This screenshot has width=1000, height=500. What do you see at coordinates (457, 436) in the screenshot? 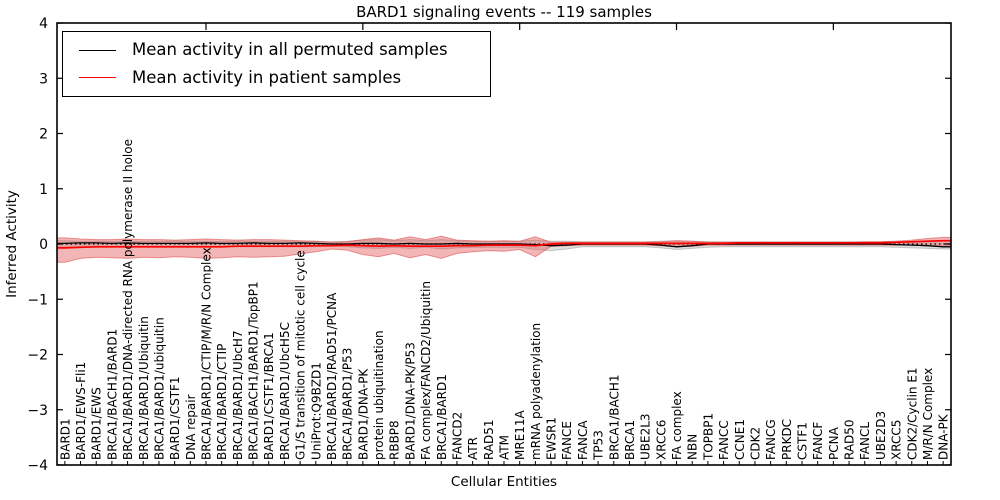
I see `x-tick-label: FANCD2` at bounding box center [457, 436].